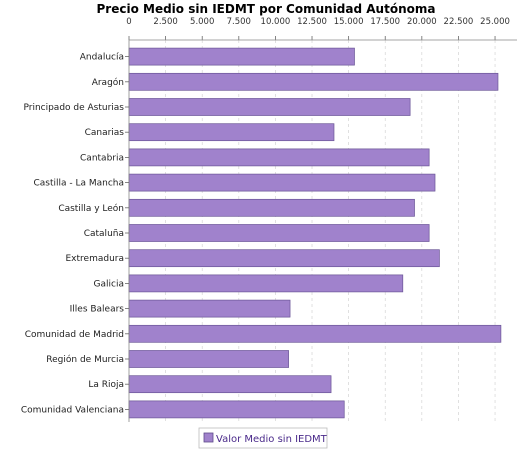  Describe the element at coordinates (422, 22) in the screenshot. I see `x-tick-label: 20.000` at that location.